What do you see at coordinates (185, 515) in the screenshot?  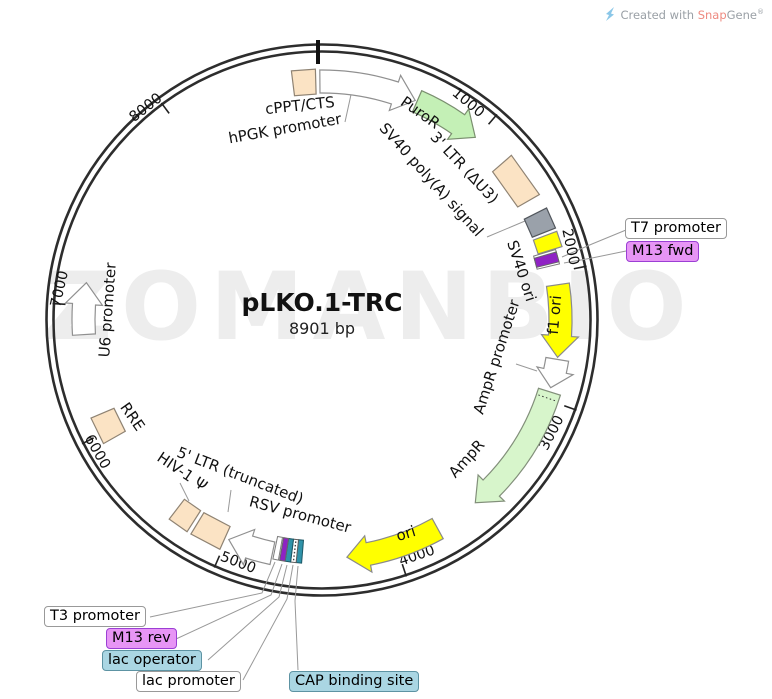 I see `feature-hiv-psi` at bounding box center [185, 515].